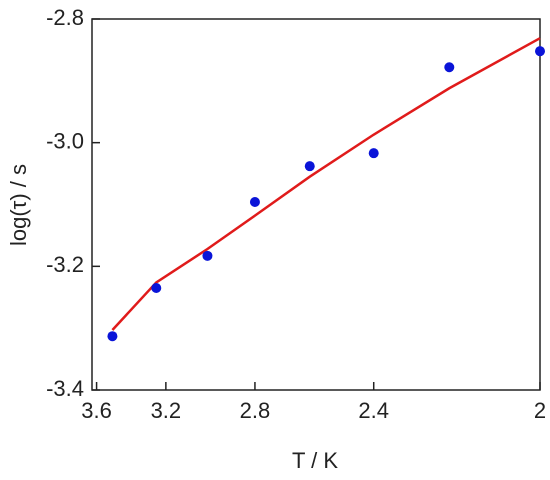 This screenshot has height=480, width=550. Describe the element at coordinates (65, 388) in the screenshot. I see `y-tick-label: -3.4` at that location.